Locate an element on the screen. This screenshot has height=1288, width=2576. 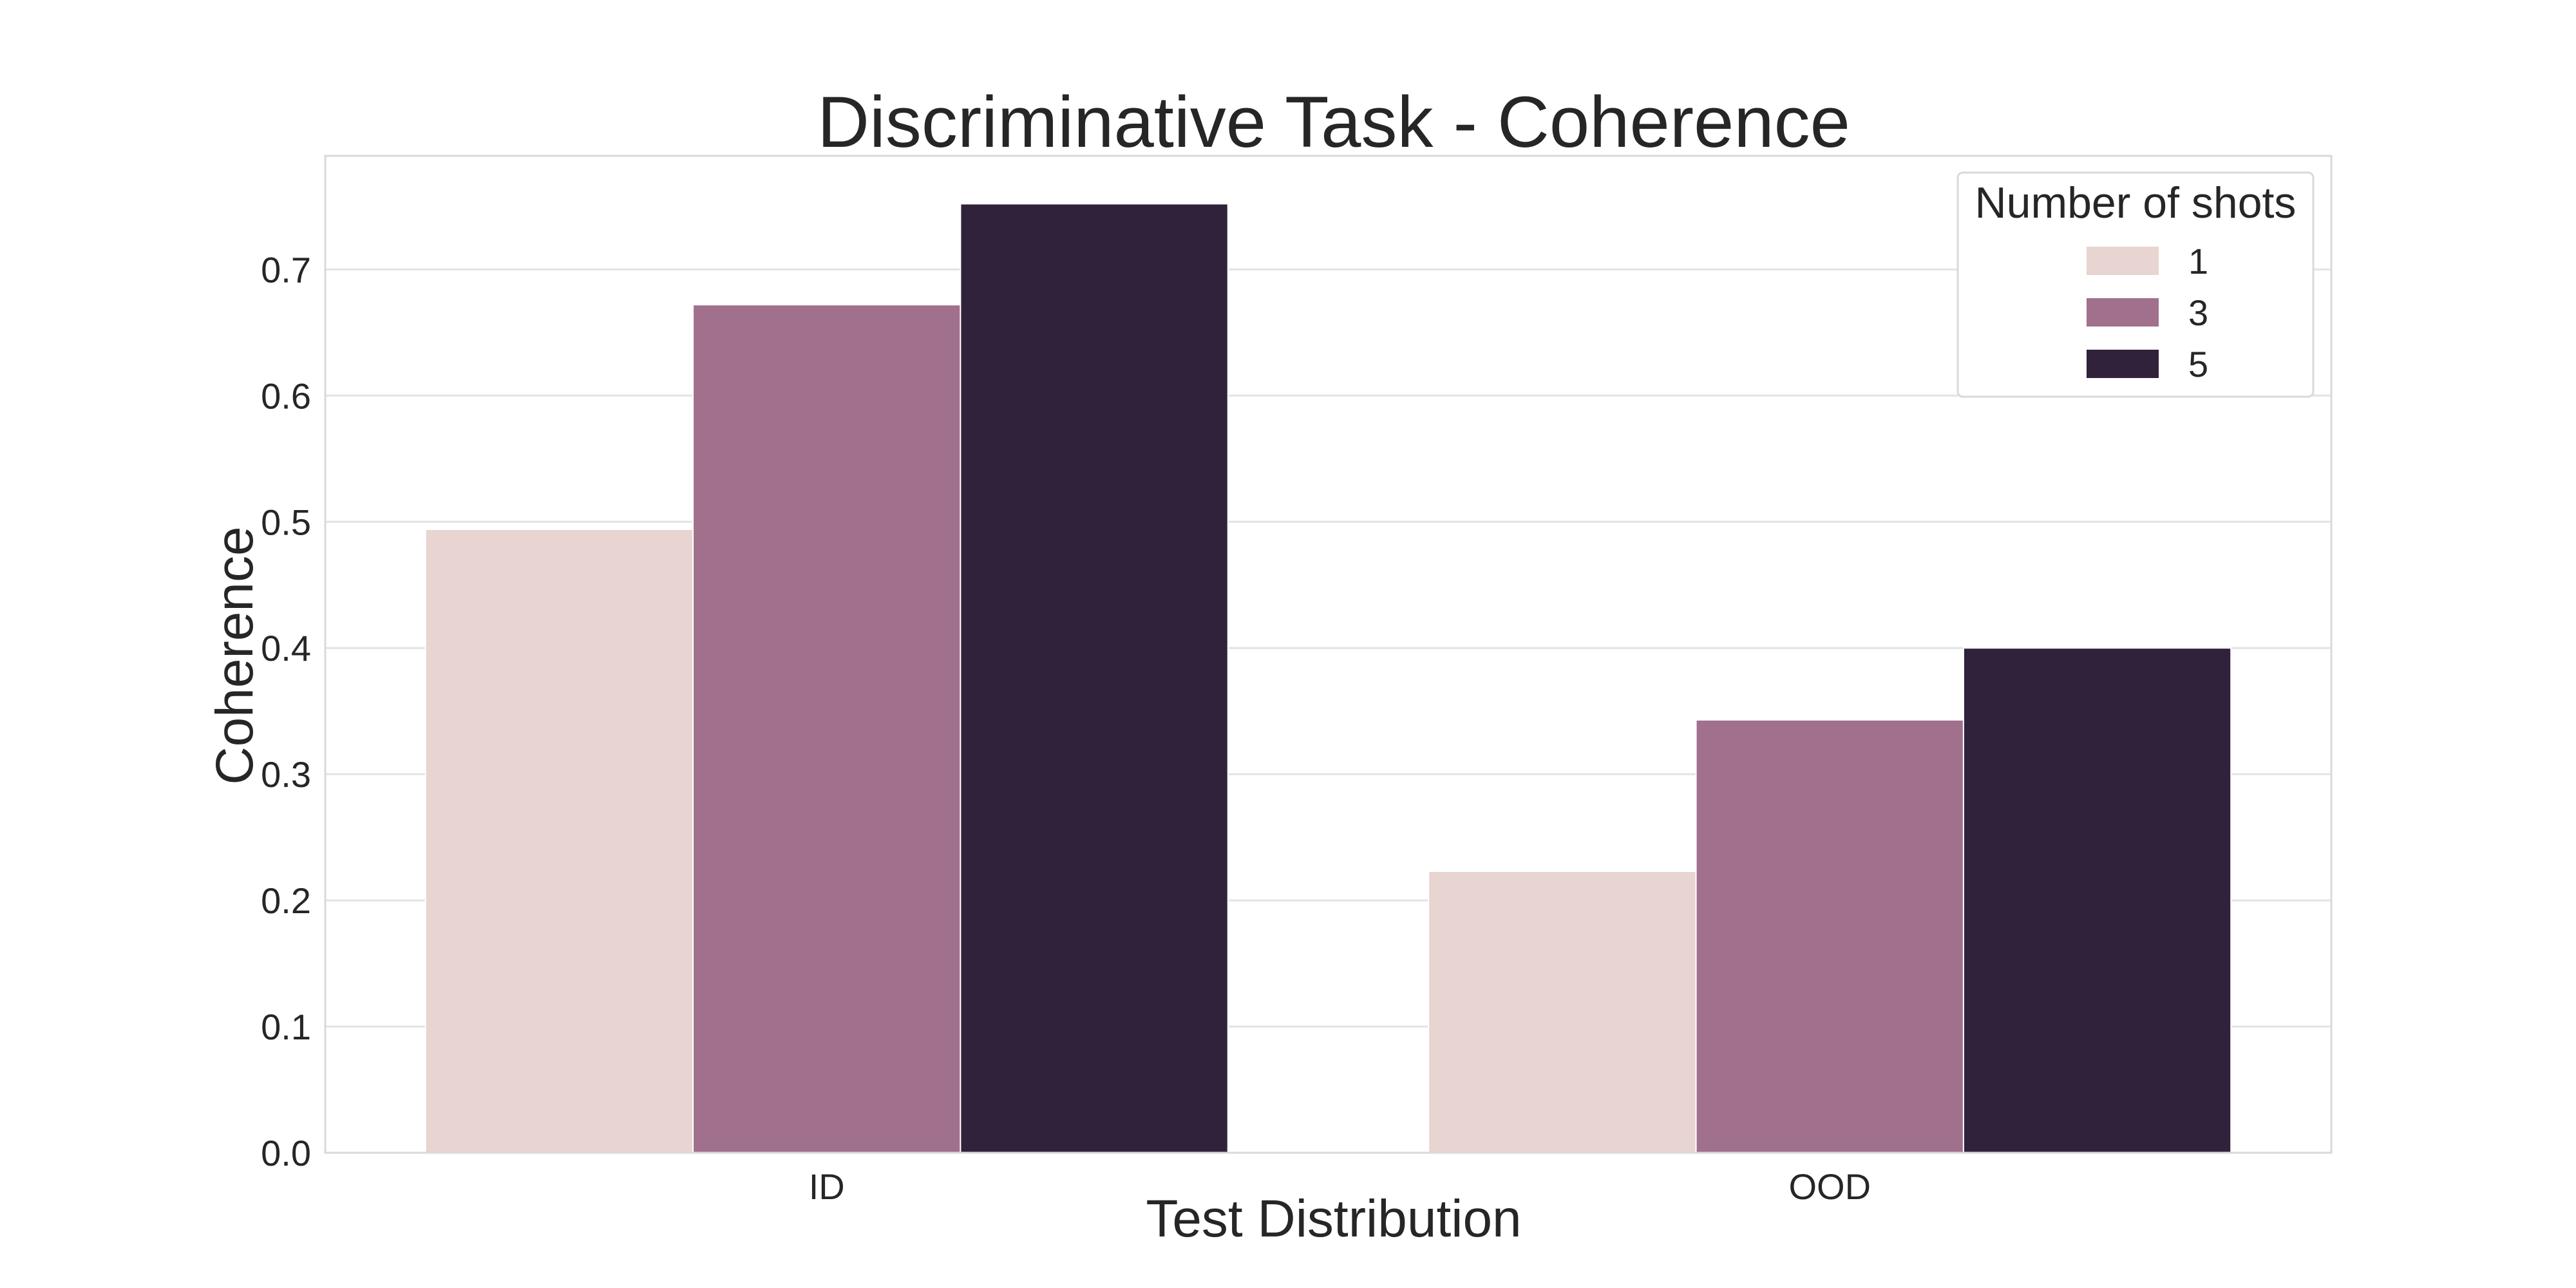
y-tick-label: 0.1 is located at coordinates (286, 1027).